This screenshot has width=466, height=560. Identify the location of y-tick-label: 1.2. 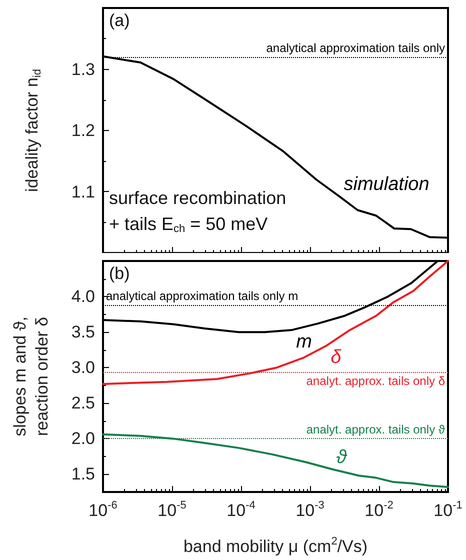
(83, 130).